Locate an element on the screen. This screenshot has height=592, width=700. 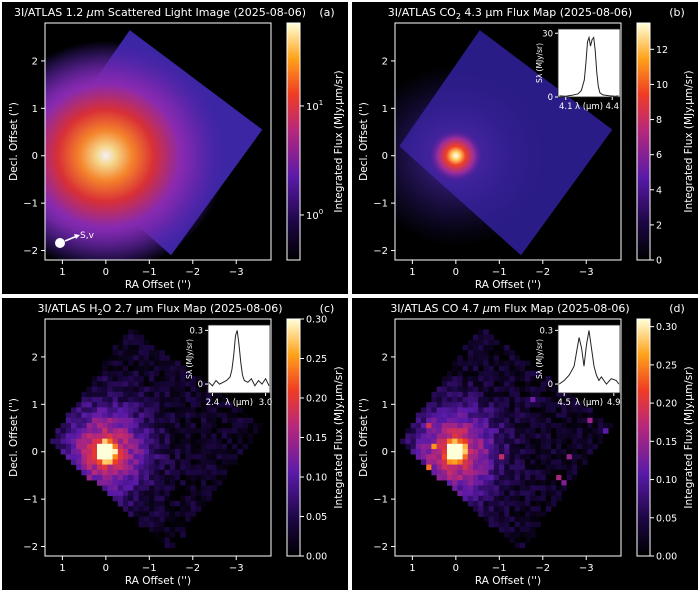
x-axis-label: RA Offset ('') is located at coordinates (508, 581).